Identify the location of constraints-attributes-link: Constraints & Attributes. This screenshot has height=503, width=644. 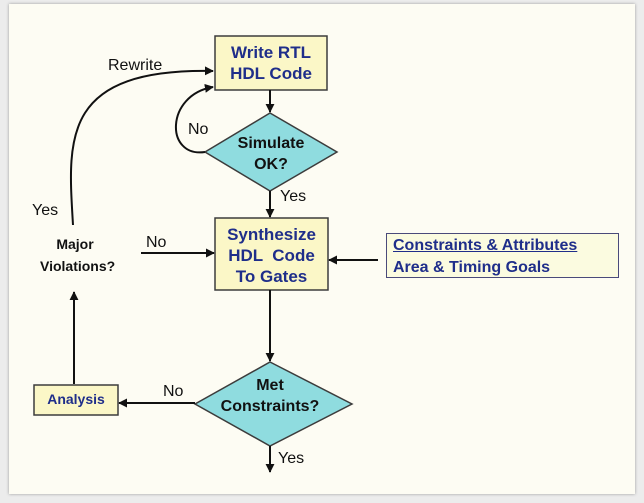
(485, 245).